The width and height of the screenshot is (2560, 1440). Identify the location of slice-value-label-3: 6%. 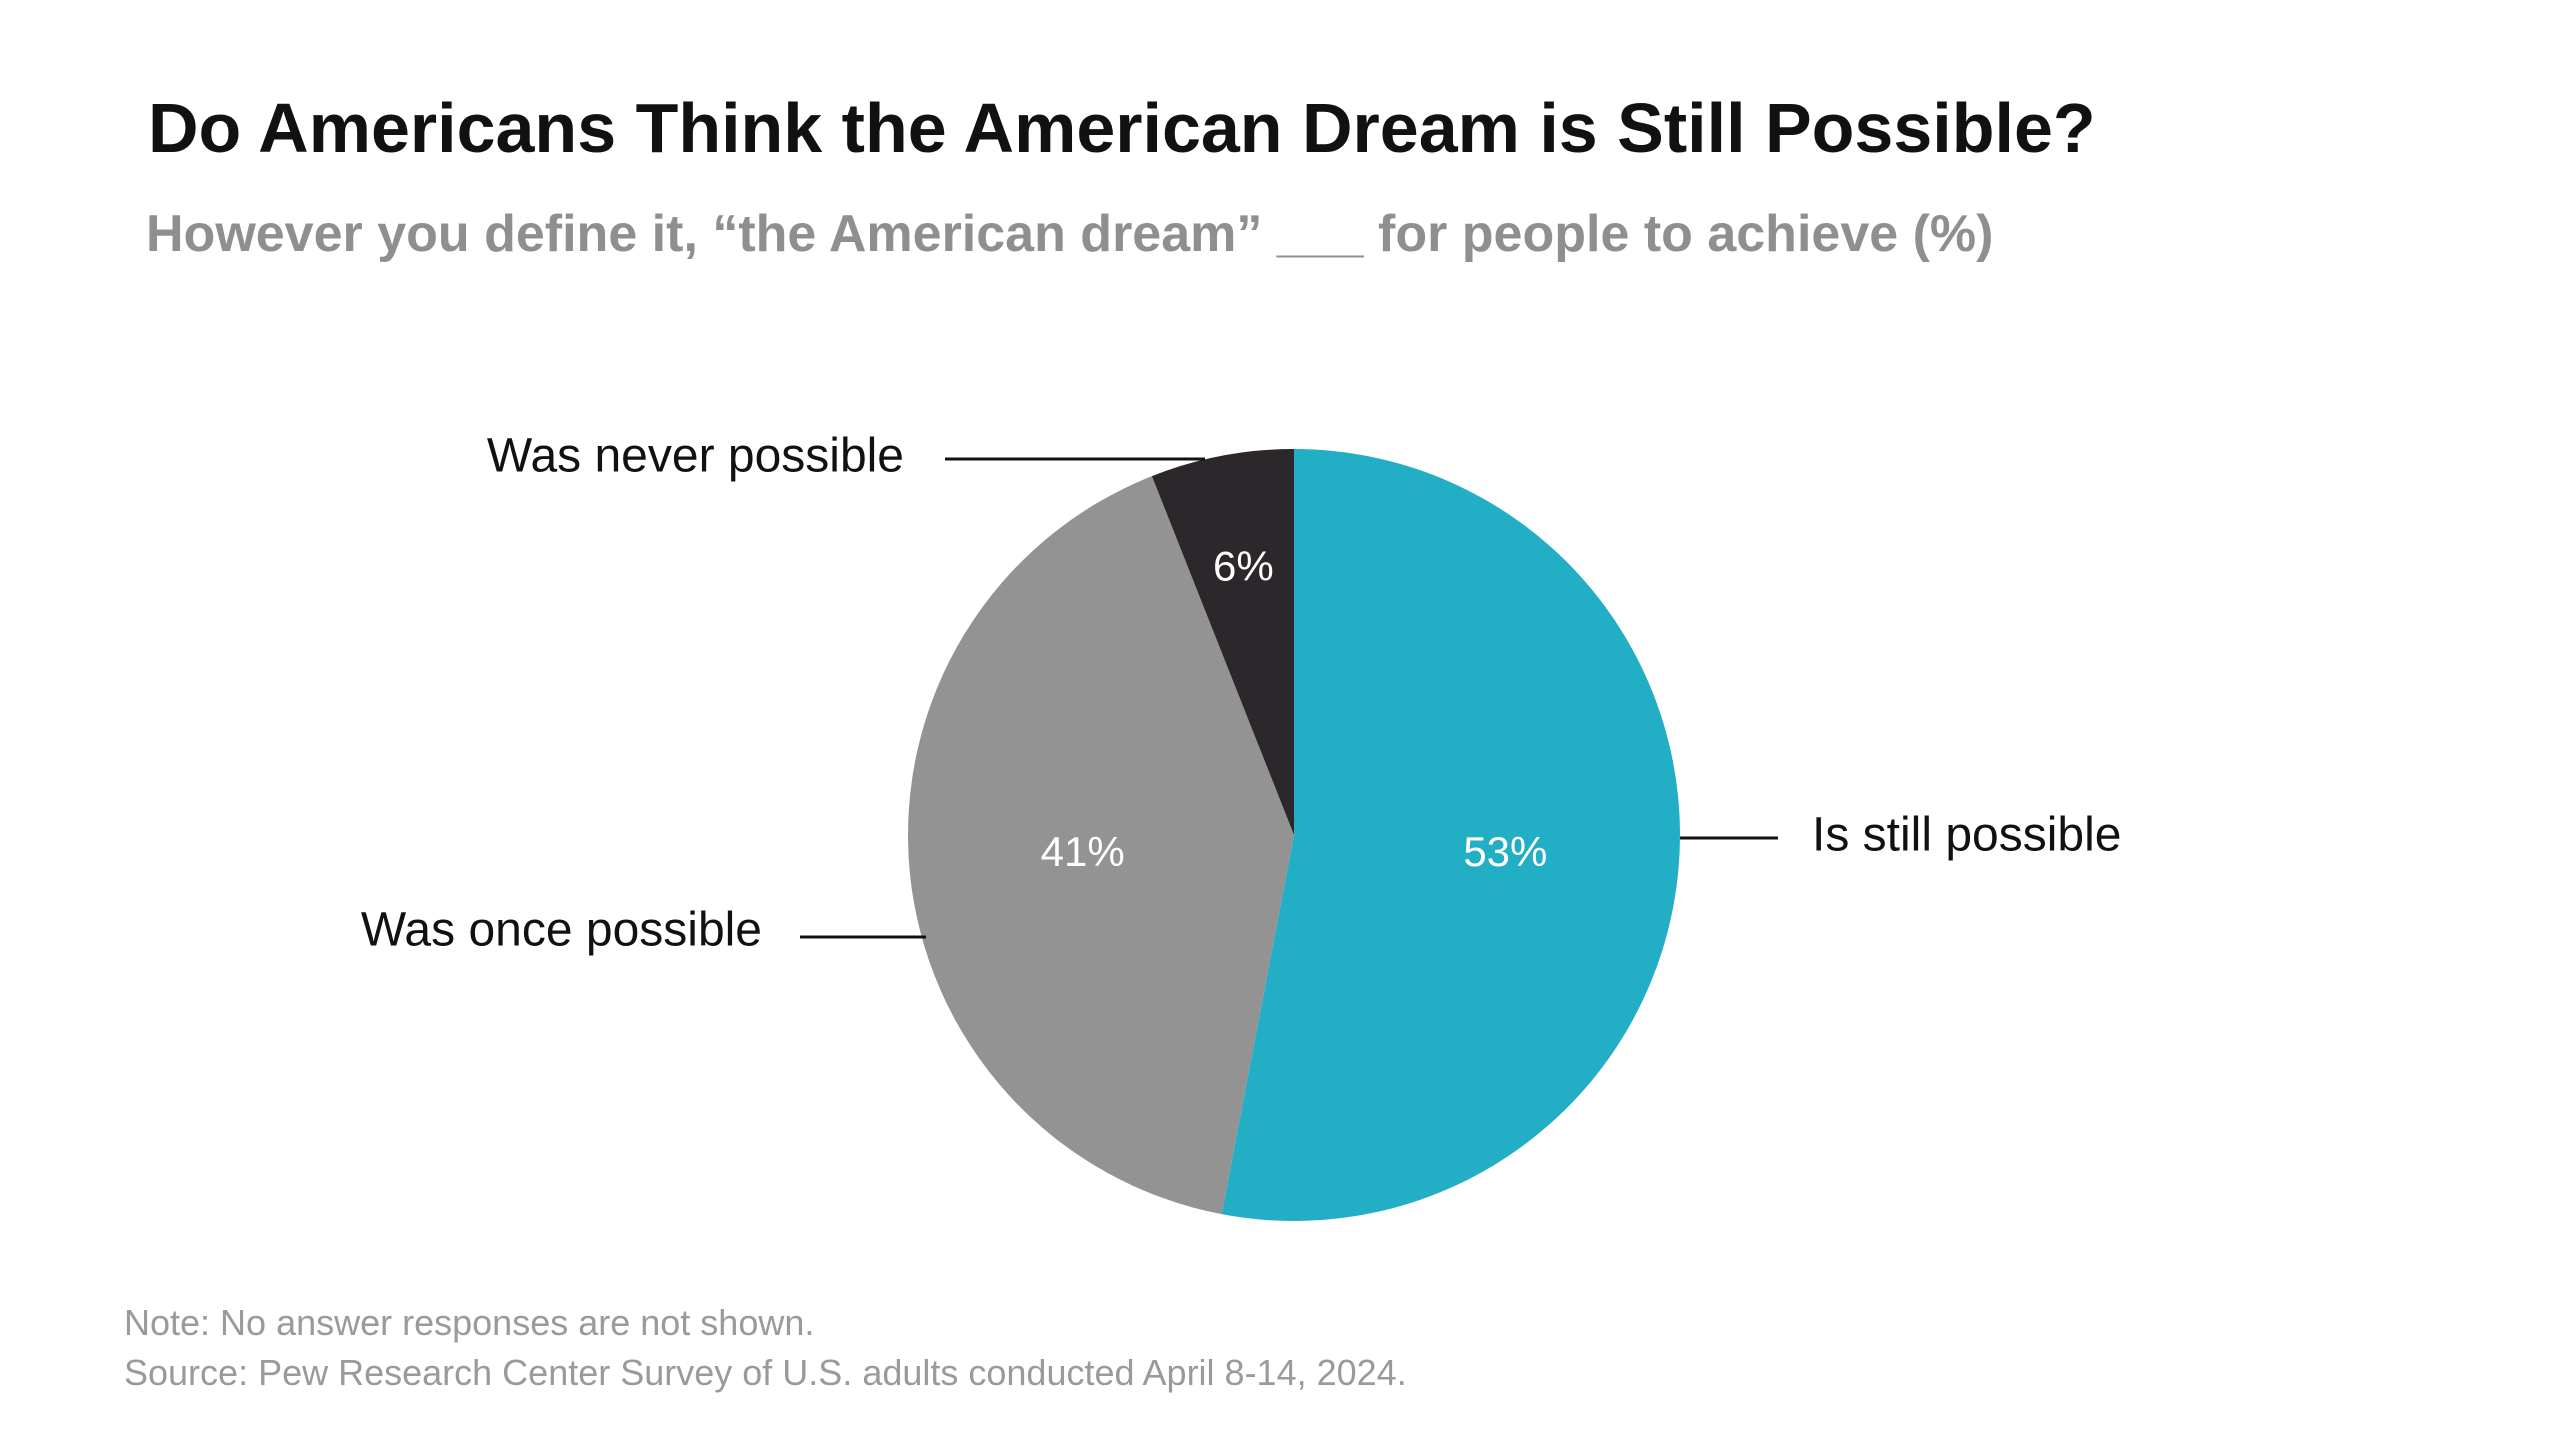
(1243, 566).